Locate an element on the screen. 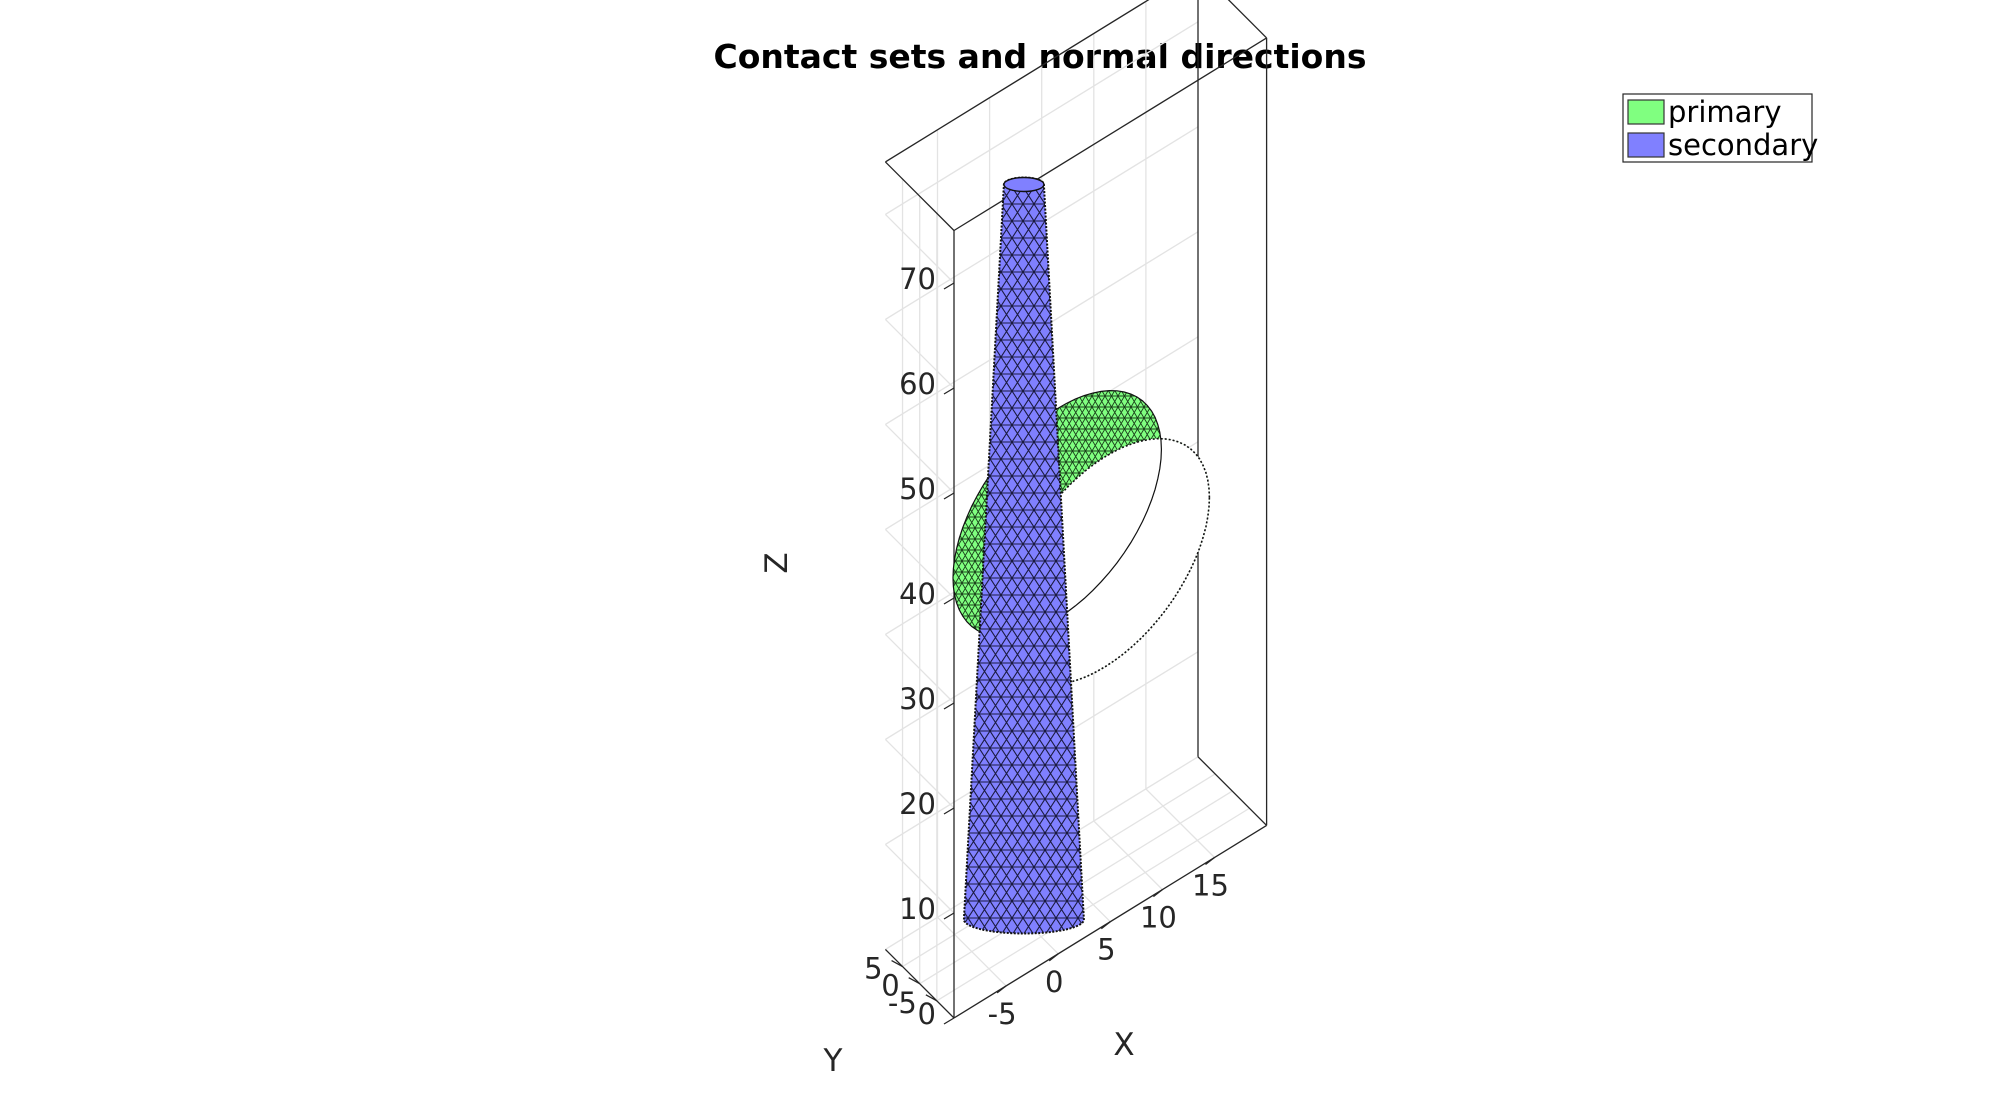 Image resolution: width=2000 pixels, height=1113 pixels. secondary-cone is located at coordinates (1023, 555).